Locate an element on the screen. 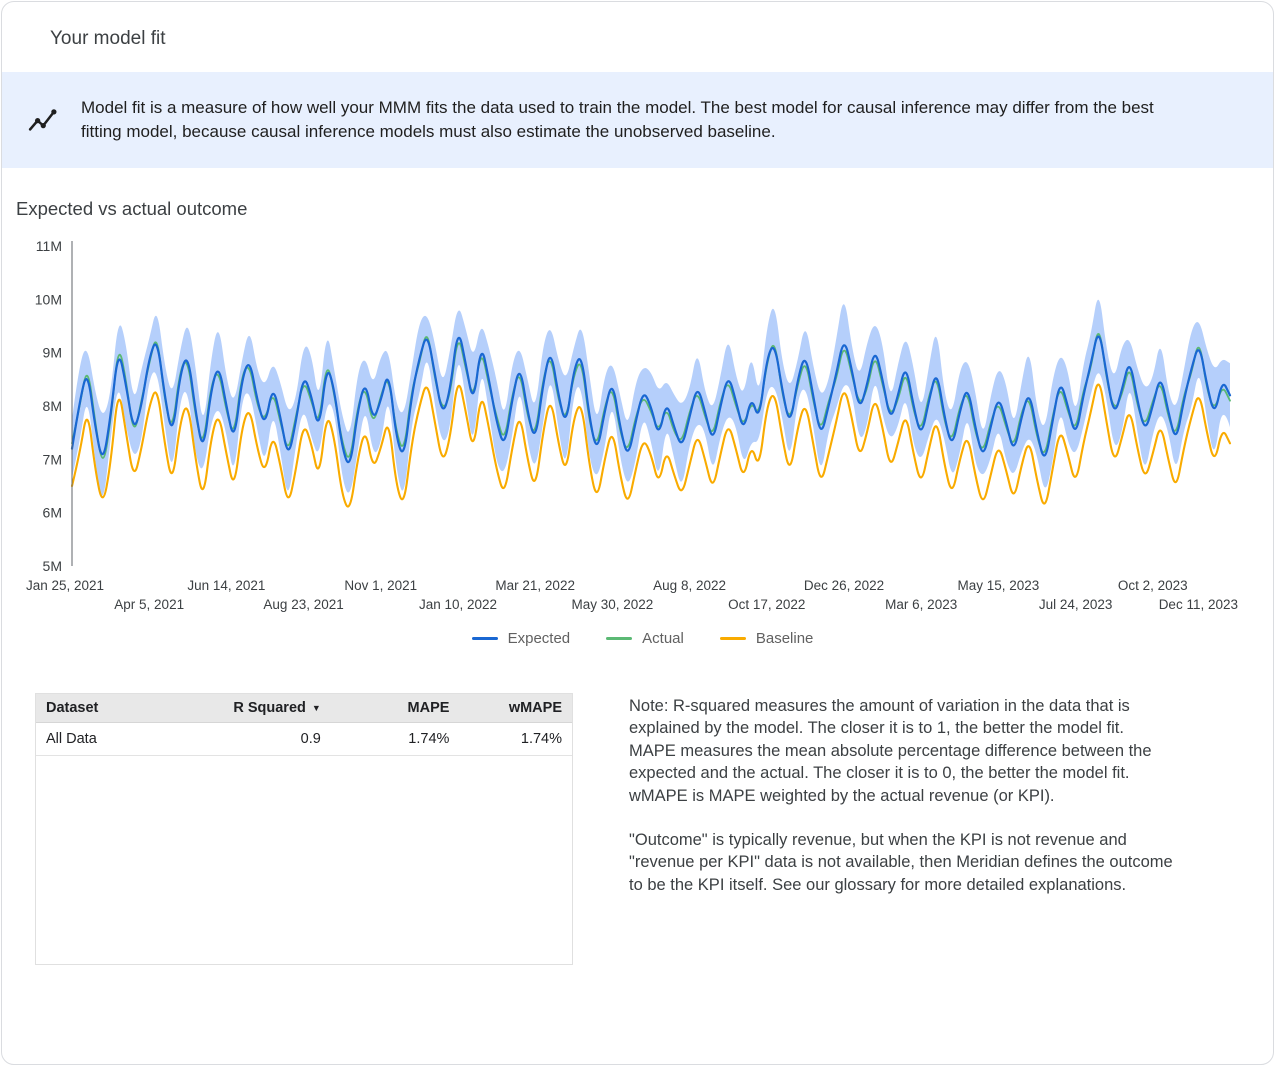 This screenshot has width=1275, height=1066. svg-text: 9M is located at coordinates (52, 353).